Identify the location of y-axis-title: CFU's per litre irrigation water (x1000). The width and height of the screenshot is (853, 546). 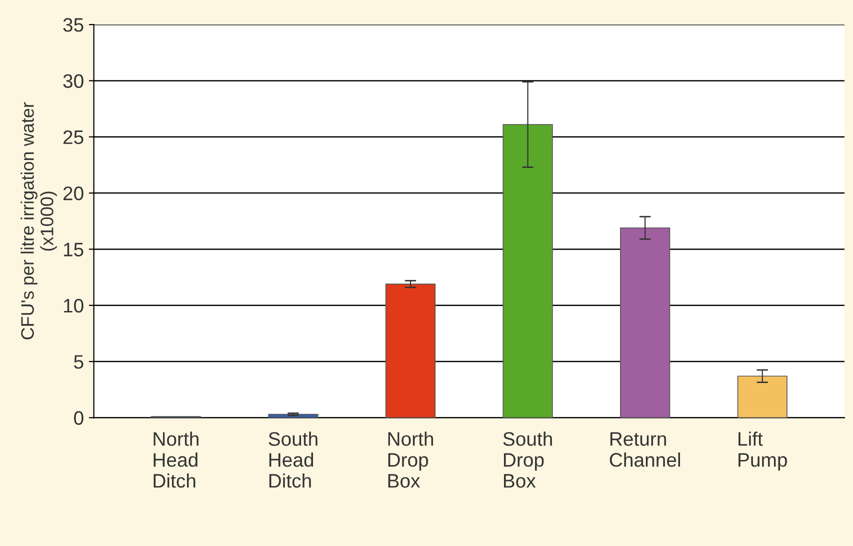
(38, 221).